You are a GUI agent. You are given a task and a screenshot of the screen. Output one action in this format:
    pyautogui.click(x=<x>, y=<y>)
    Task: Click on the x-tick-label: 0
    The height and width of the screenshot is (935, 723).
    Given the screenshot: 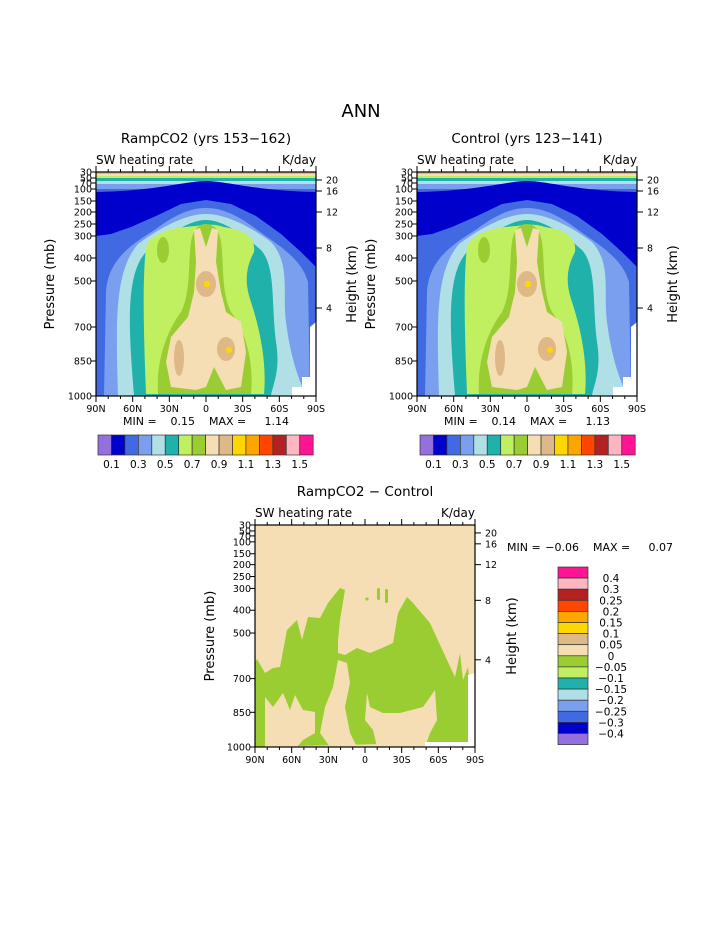 What is the action you would take?
    pyautogui.click(x=527, y=409)
    